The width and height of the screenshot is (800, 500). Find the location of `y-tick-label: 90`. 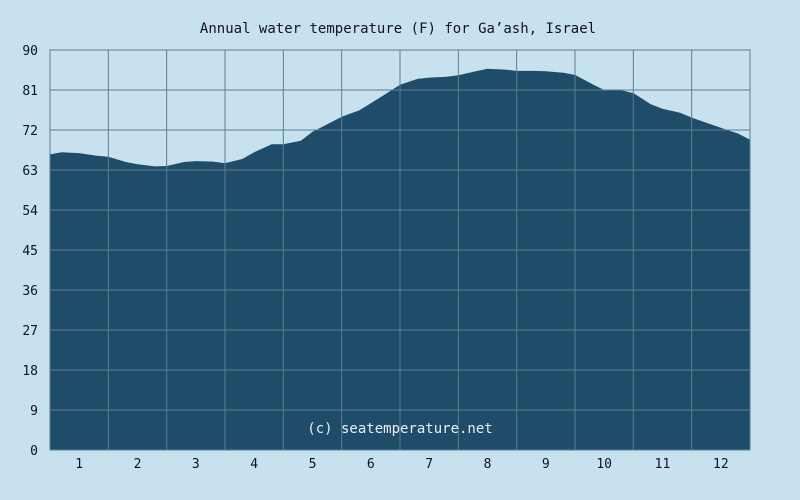

y-tick-label: 90 is located at coordinates (30, 51).